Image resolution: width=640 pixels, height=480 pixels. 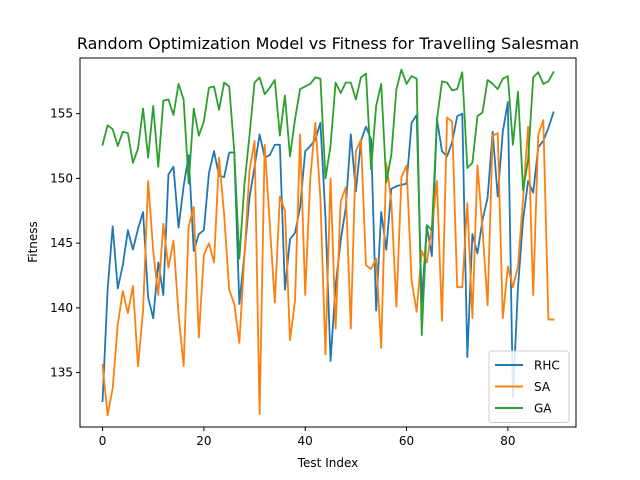 I want to click on y-tick-label: 150, so click(x=61, y=178).